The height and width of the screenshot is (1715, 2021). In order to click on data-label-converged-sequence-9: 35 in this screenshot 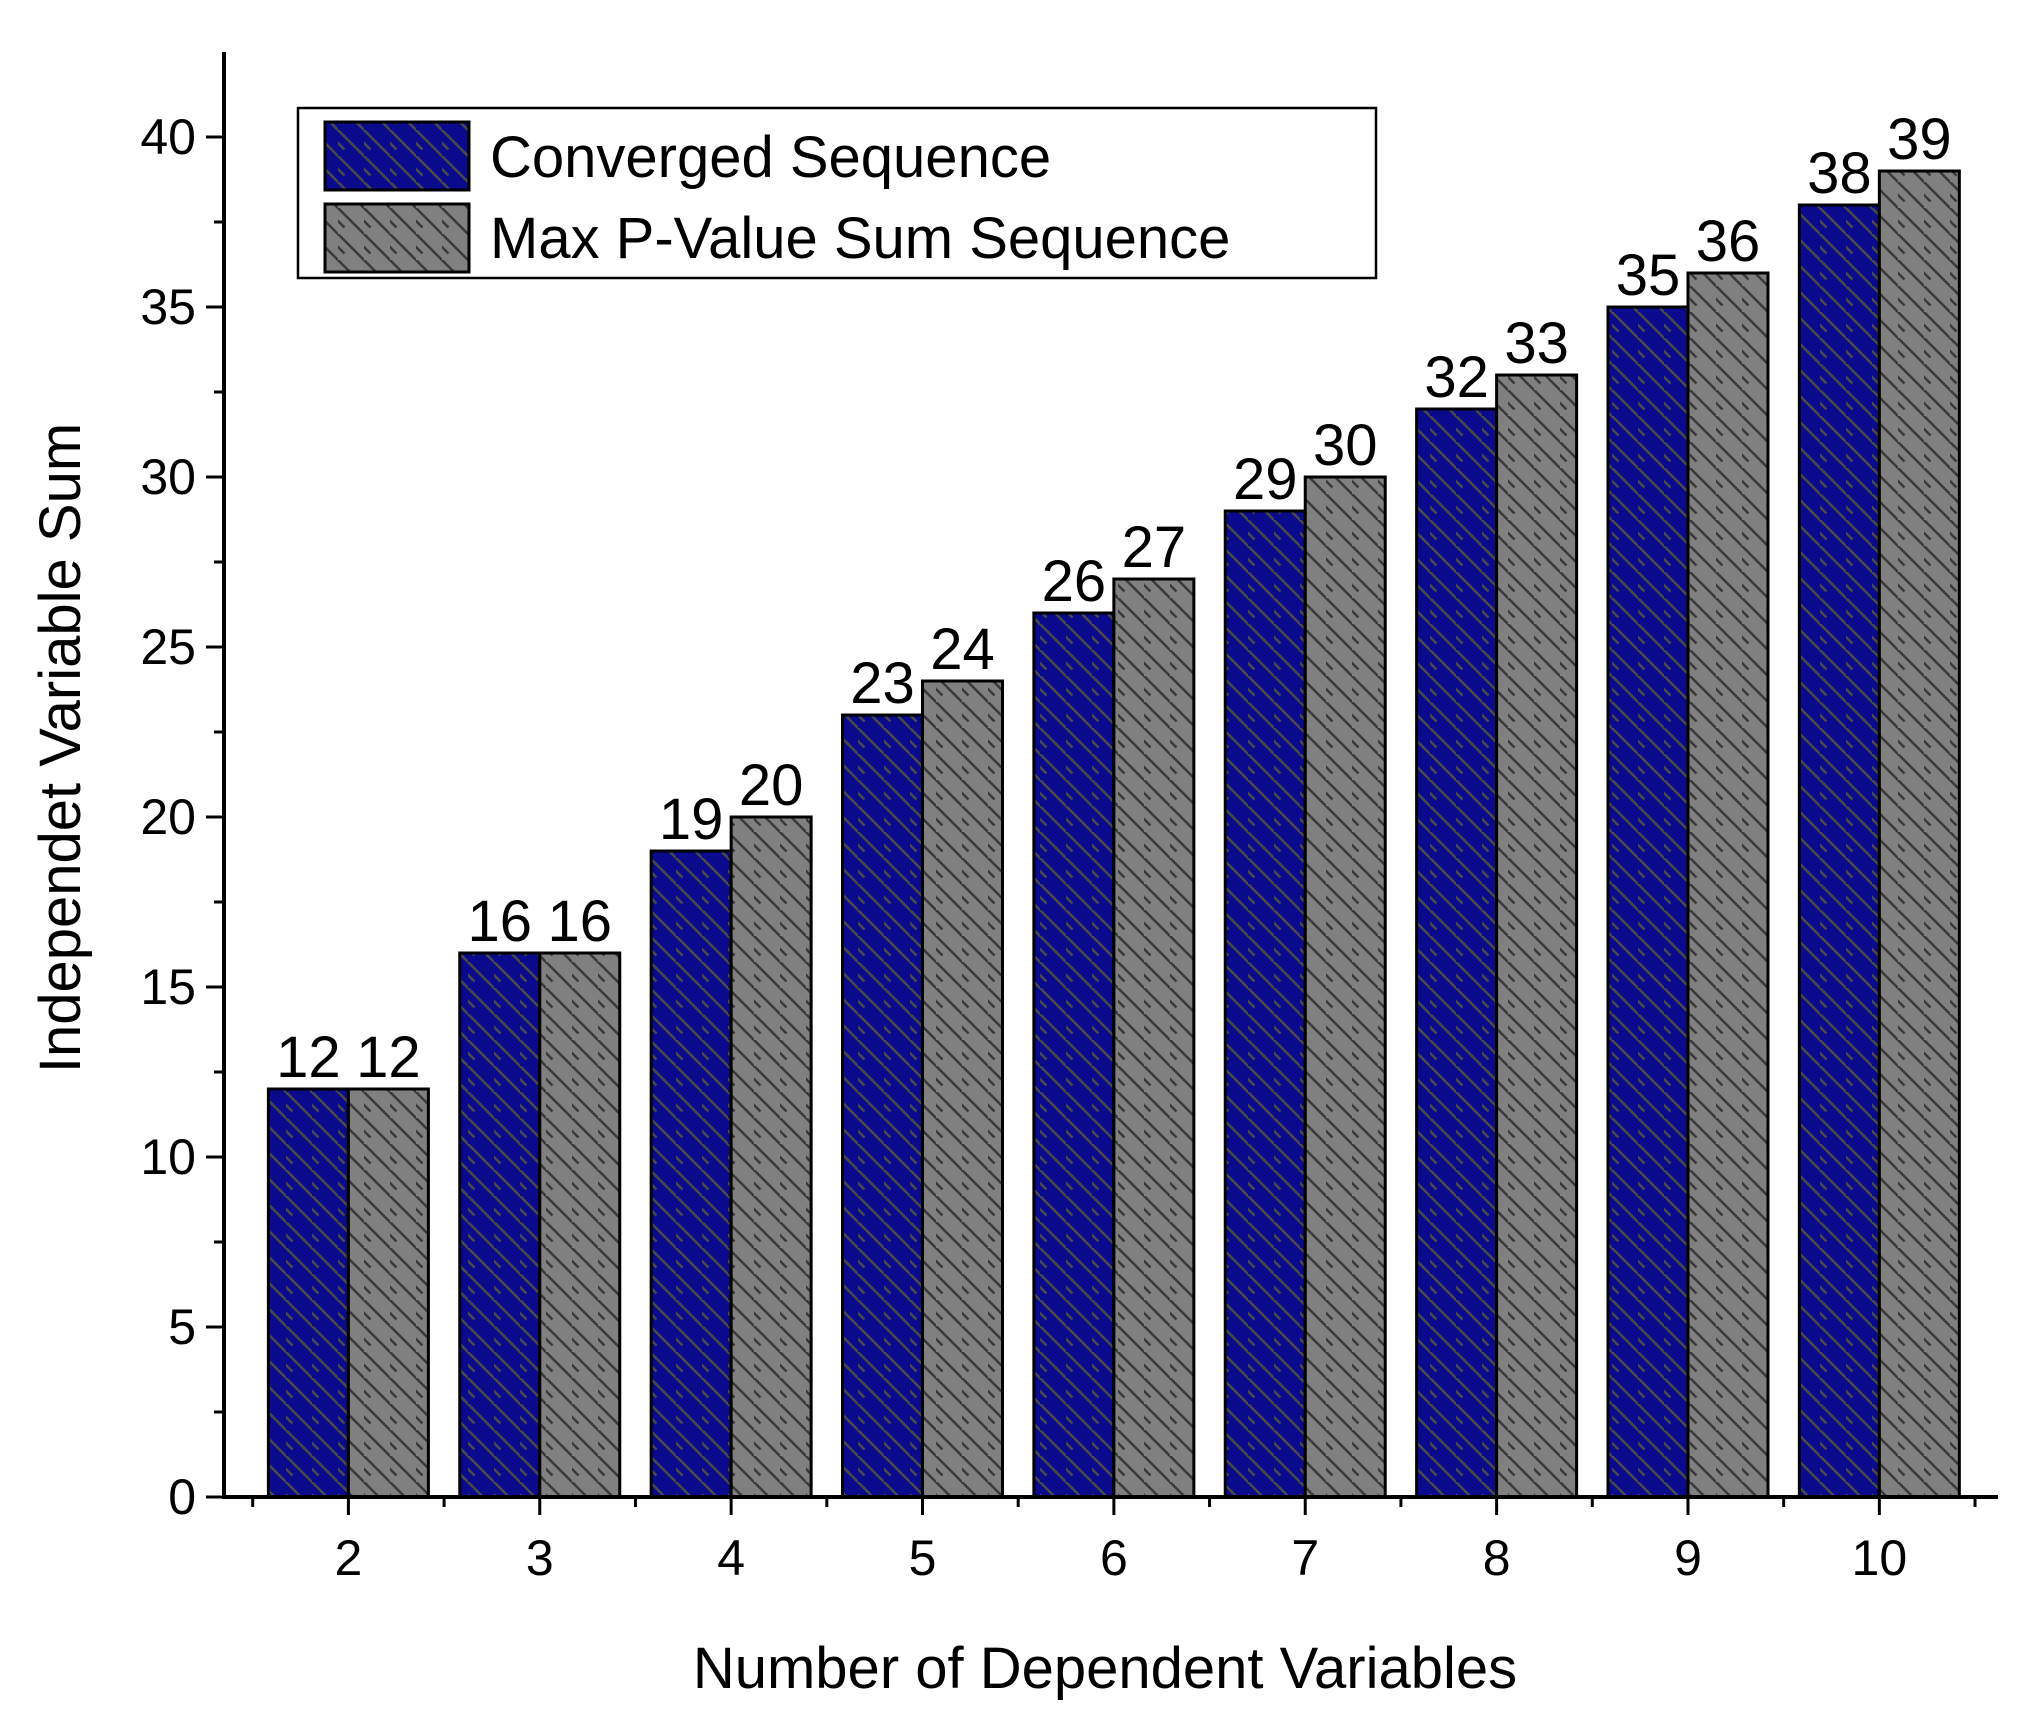, I will do `click(1648, 275)`.